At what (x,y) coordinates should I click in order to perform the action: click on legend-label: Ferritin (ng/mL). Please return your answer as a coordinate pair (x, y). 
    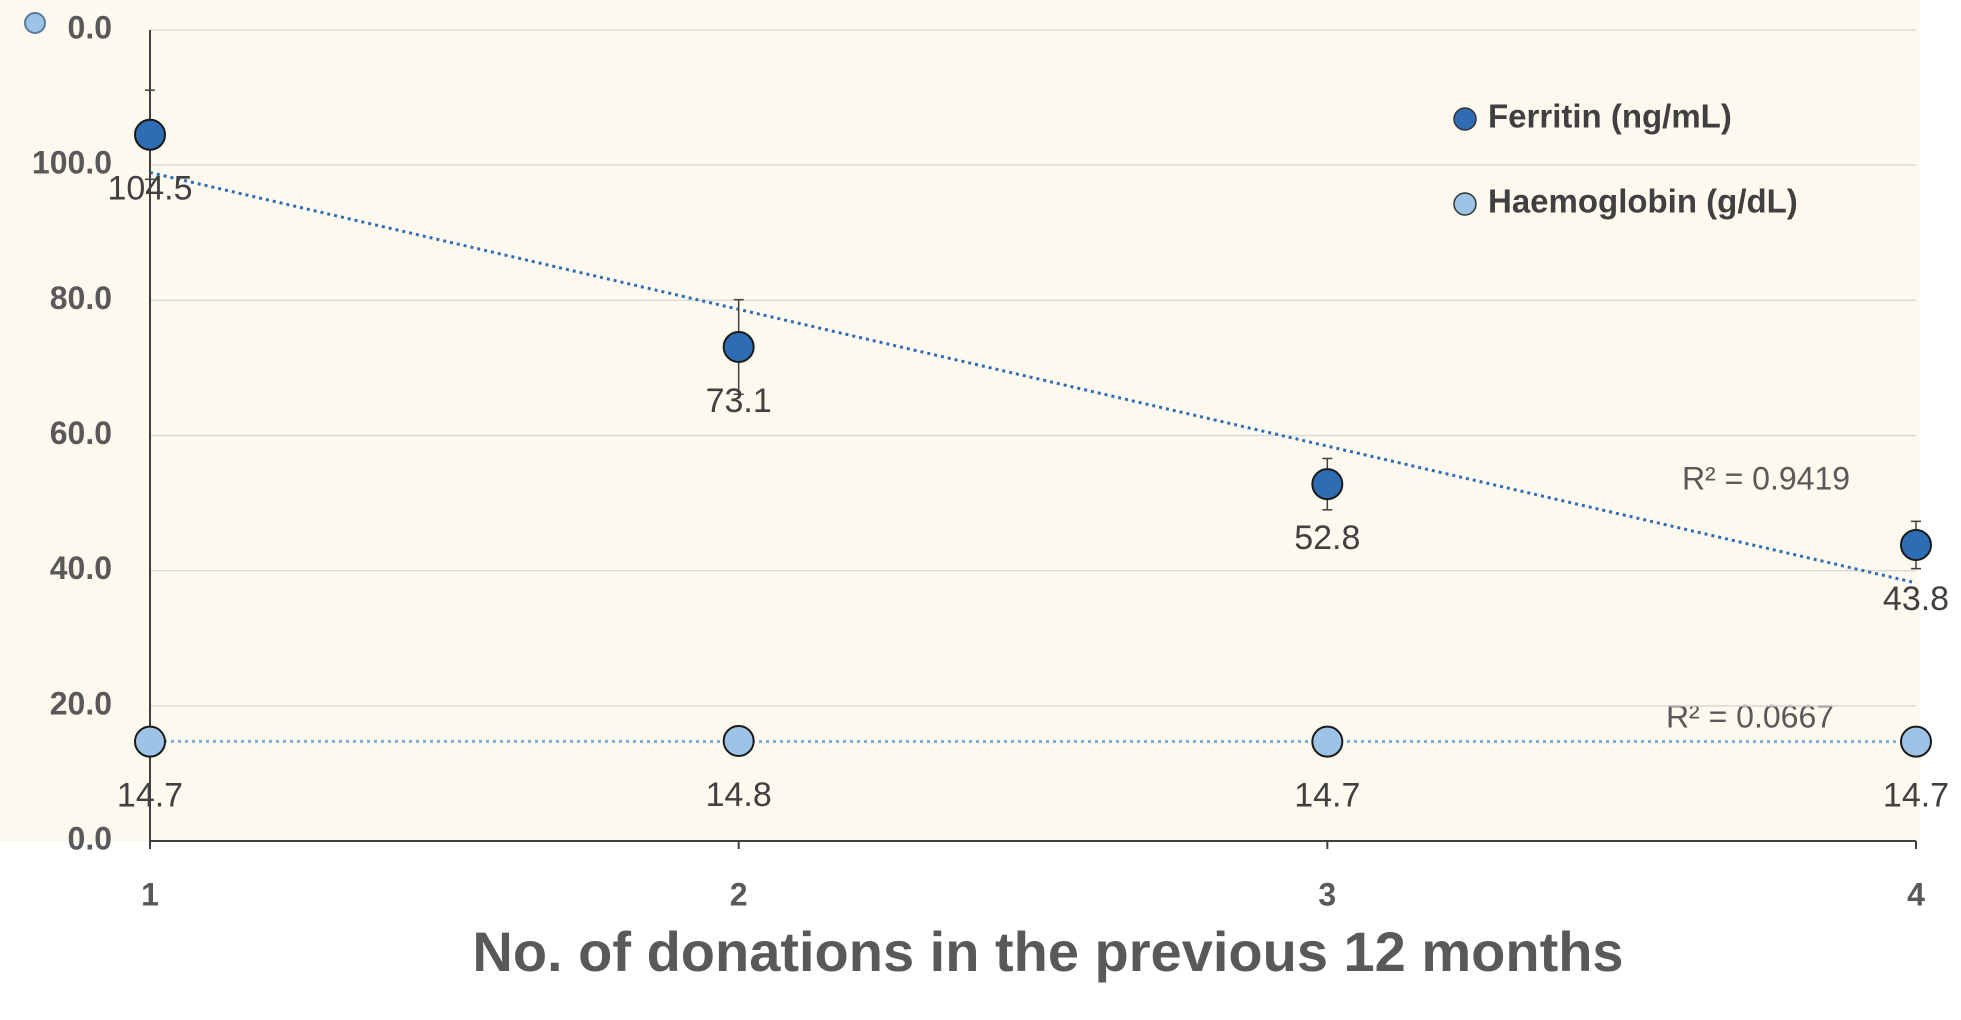
    Looking at the image, I should click on (1610, 116).